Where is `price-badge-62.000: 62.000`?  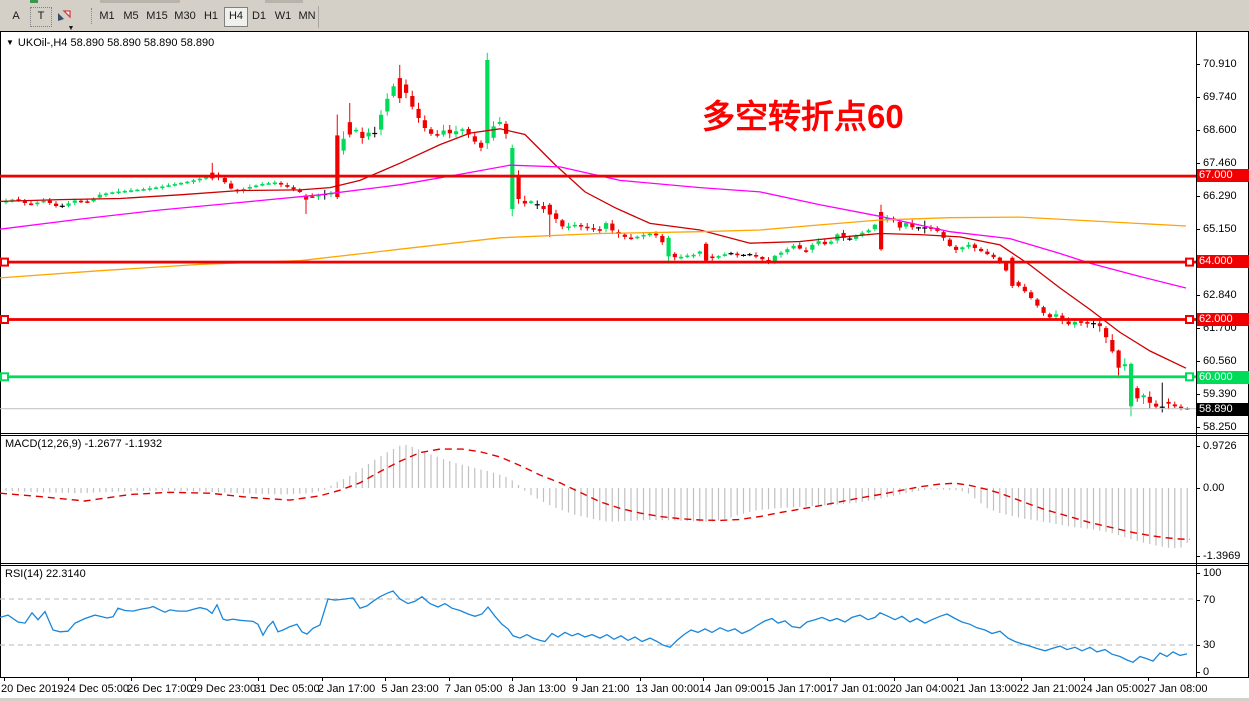
price-badge-62.000: 62.000 is located at coordinates (1223, 319).